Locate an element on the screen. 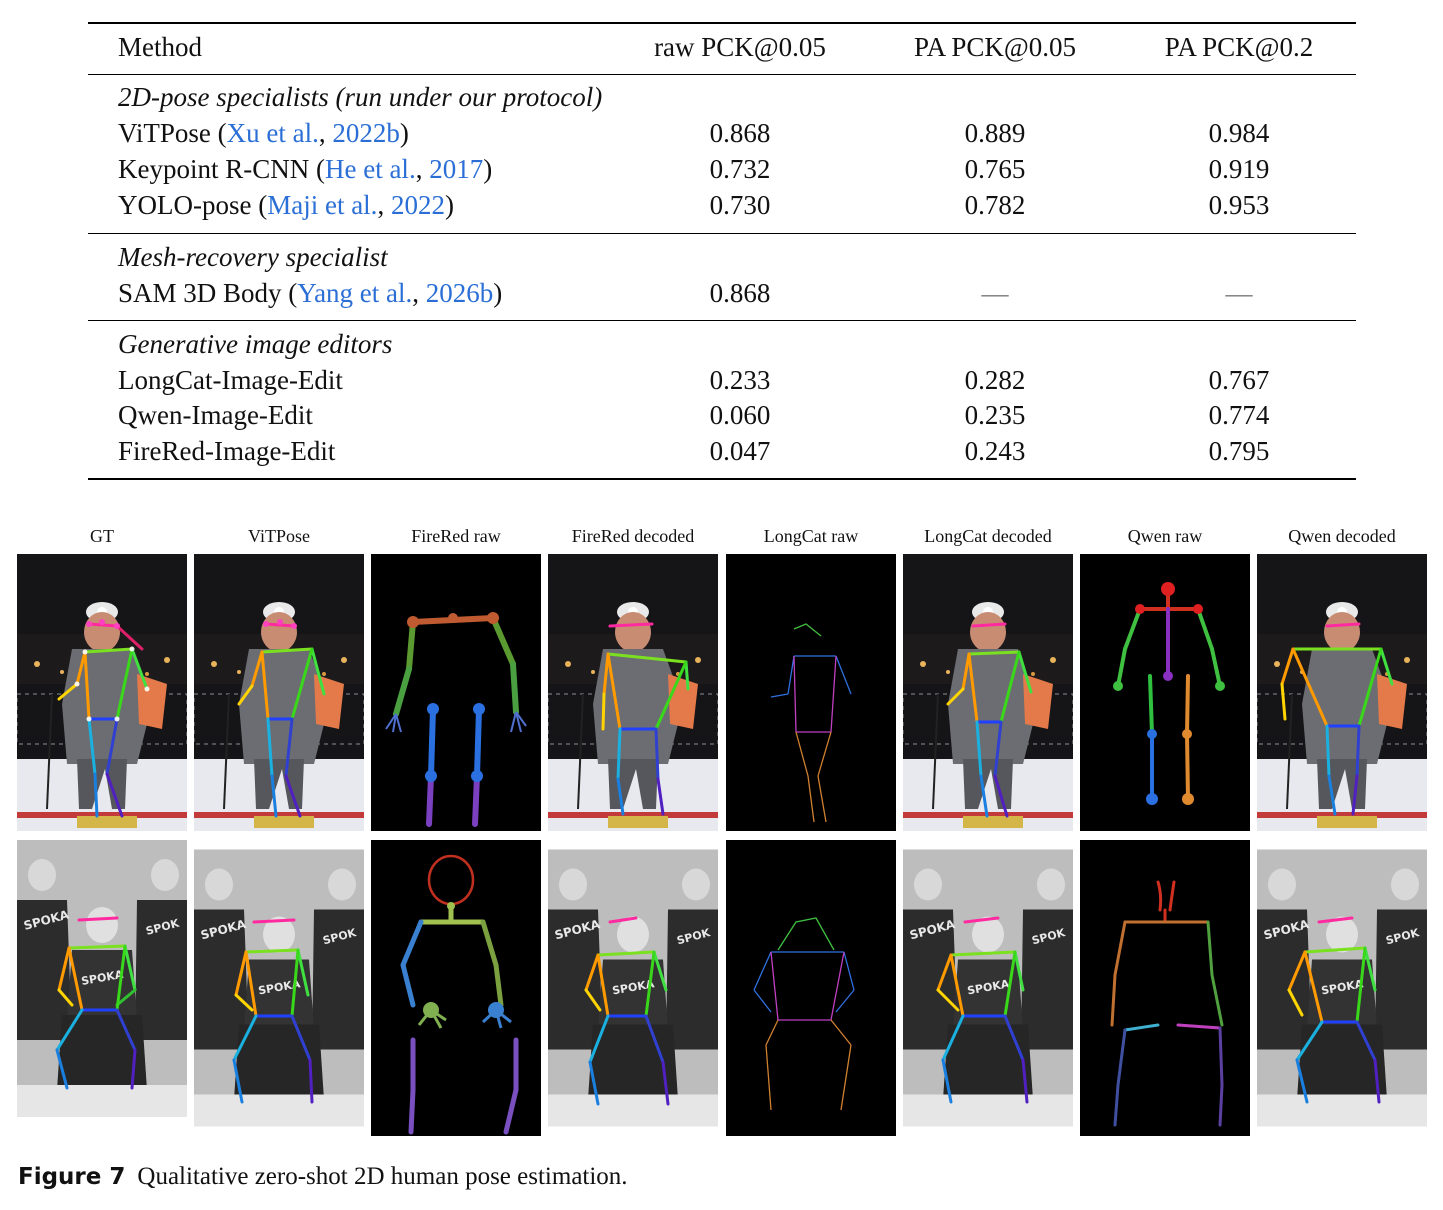 The image size is (1443, 1210). table-row: LongCat-Image-Edit 0.233 0.282 0.767 is located at coordinates (722, 383).